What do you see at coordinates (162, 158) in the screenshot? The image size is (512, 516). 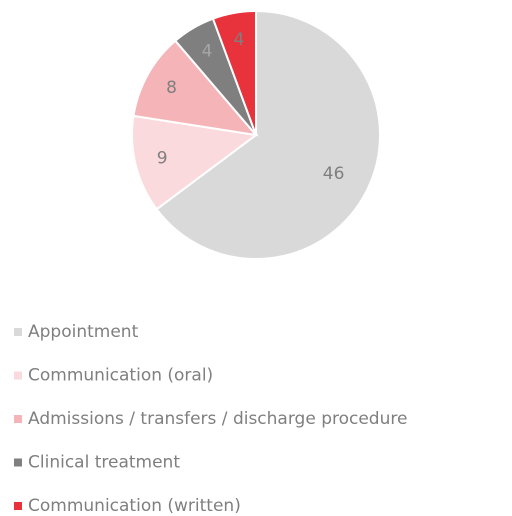 I see `data-label: 9` at bounding box center [162, 158].